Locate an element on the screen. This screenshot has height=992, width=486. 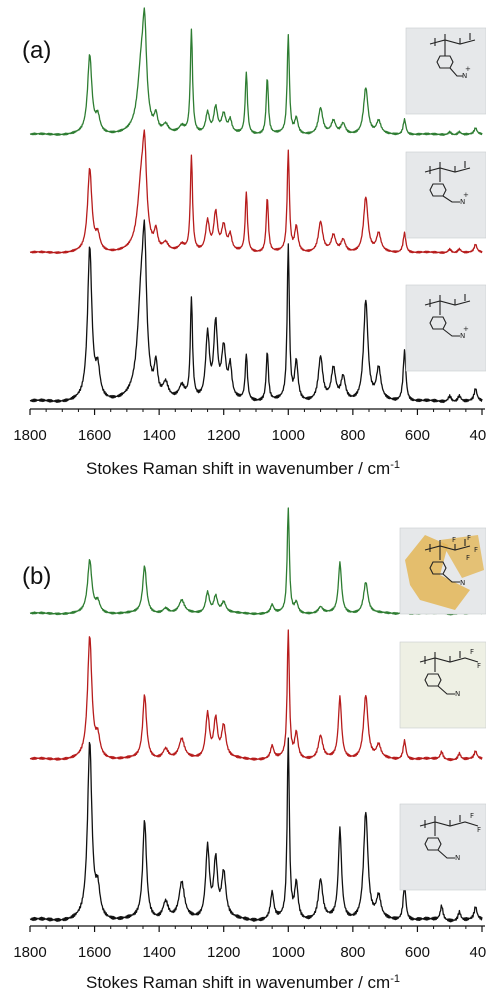
structure-inset-a-2: N + is located at coordinates (445, 195).